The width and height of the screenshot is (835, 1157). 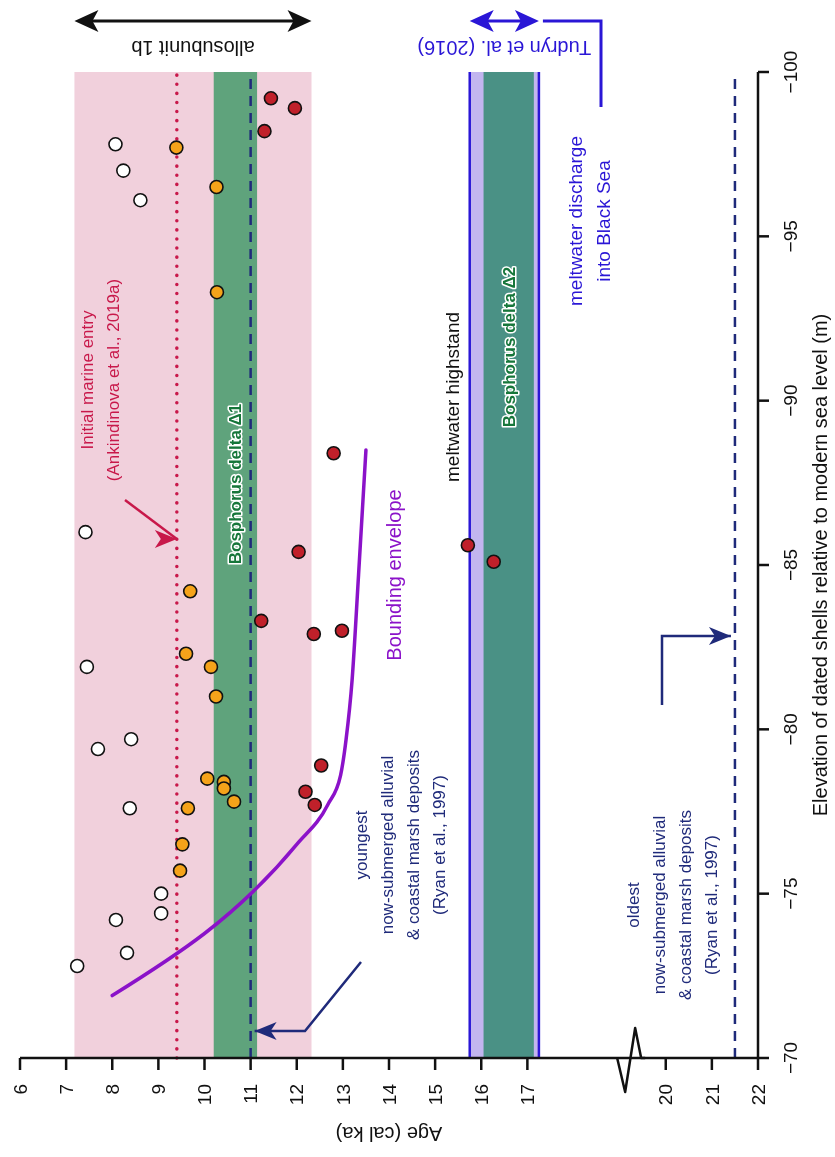 What do you see at coordinates (112, 1089) in the screenshot?
I see `x-tick-label: 8` at bounding box center [112, 1089].